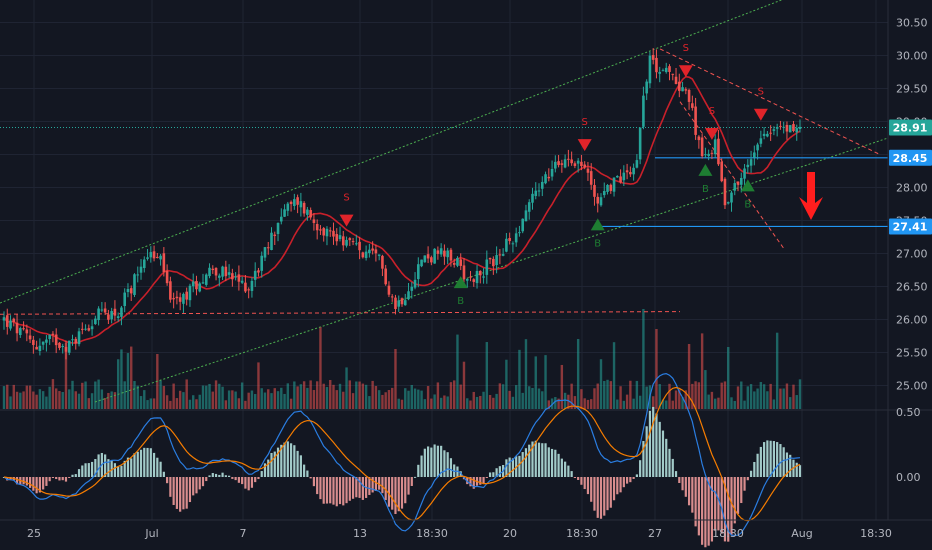  Describe the element at coordinates (655, 533) in the screenshot. I see `time-tick-label: 27` at that location.